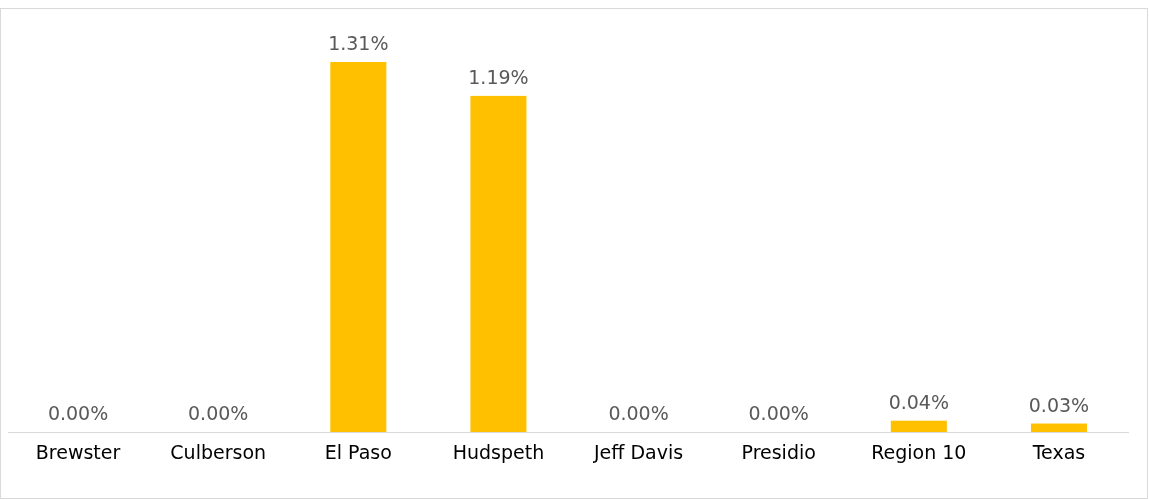 Image resolution: width=1149 pixels, height=500 pixels. What do you see at coordinates (218, 452) in the screenshot?
I see `x-tick-label: Culberson` at bounding box center [218, 452].